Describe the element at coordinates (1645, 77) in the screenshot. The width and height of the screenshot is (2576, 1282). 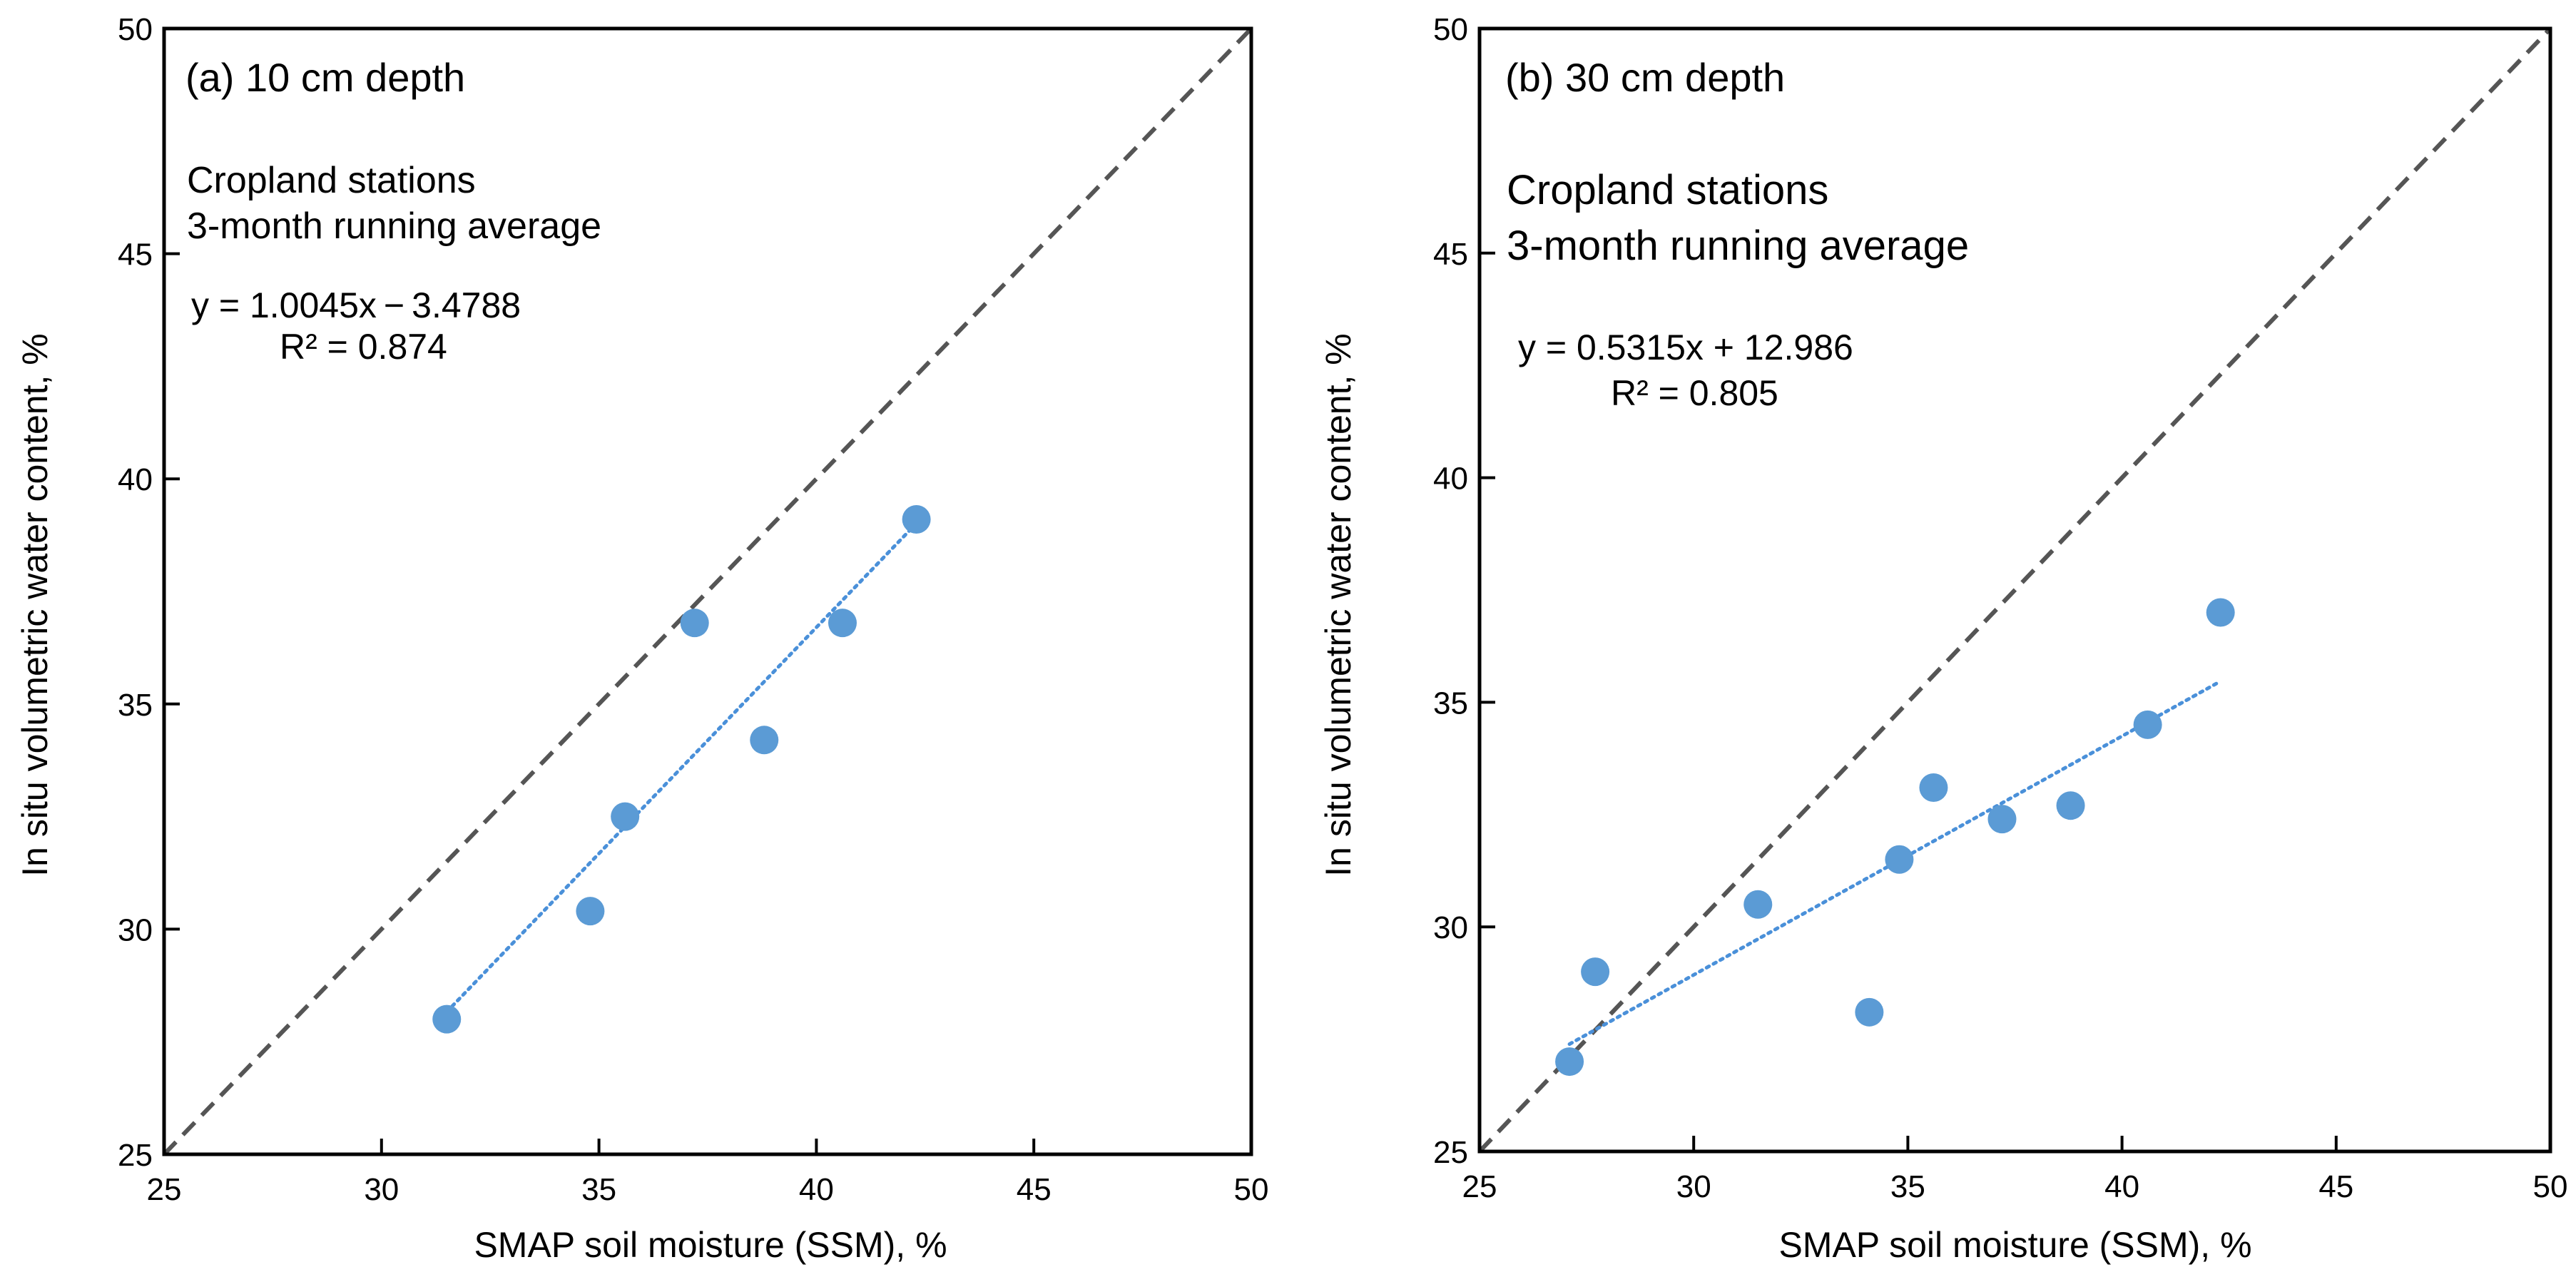
I see `panel-label: (b) 30 cm depth` at that location.